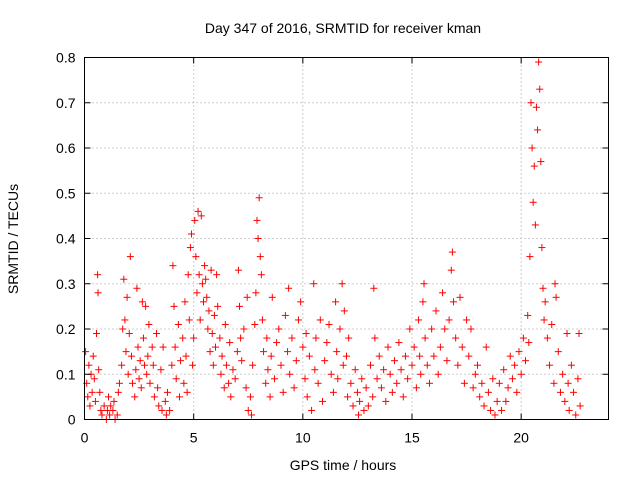 The width and height of the screenshot is (640, 480). What do you see at coordinates (66, 239) in the screenshot?
I see `y-tick-label: 0.4` at bounding box center [66, 239].